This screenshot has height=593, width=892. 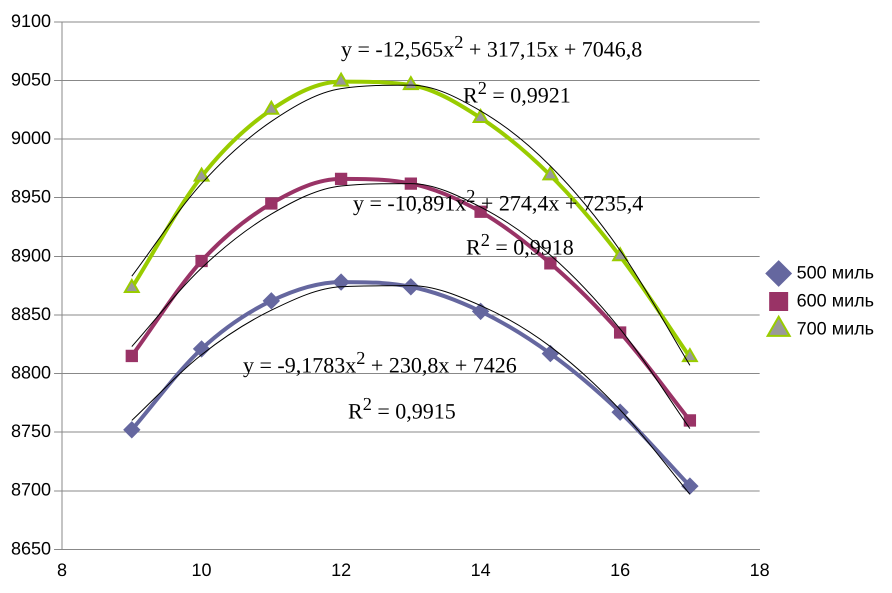 I want to click on y-tick-label: 8700, so click(x=31, y=490).